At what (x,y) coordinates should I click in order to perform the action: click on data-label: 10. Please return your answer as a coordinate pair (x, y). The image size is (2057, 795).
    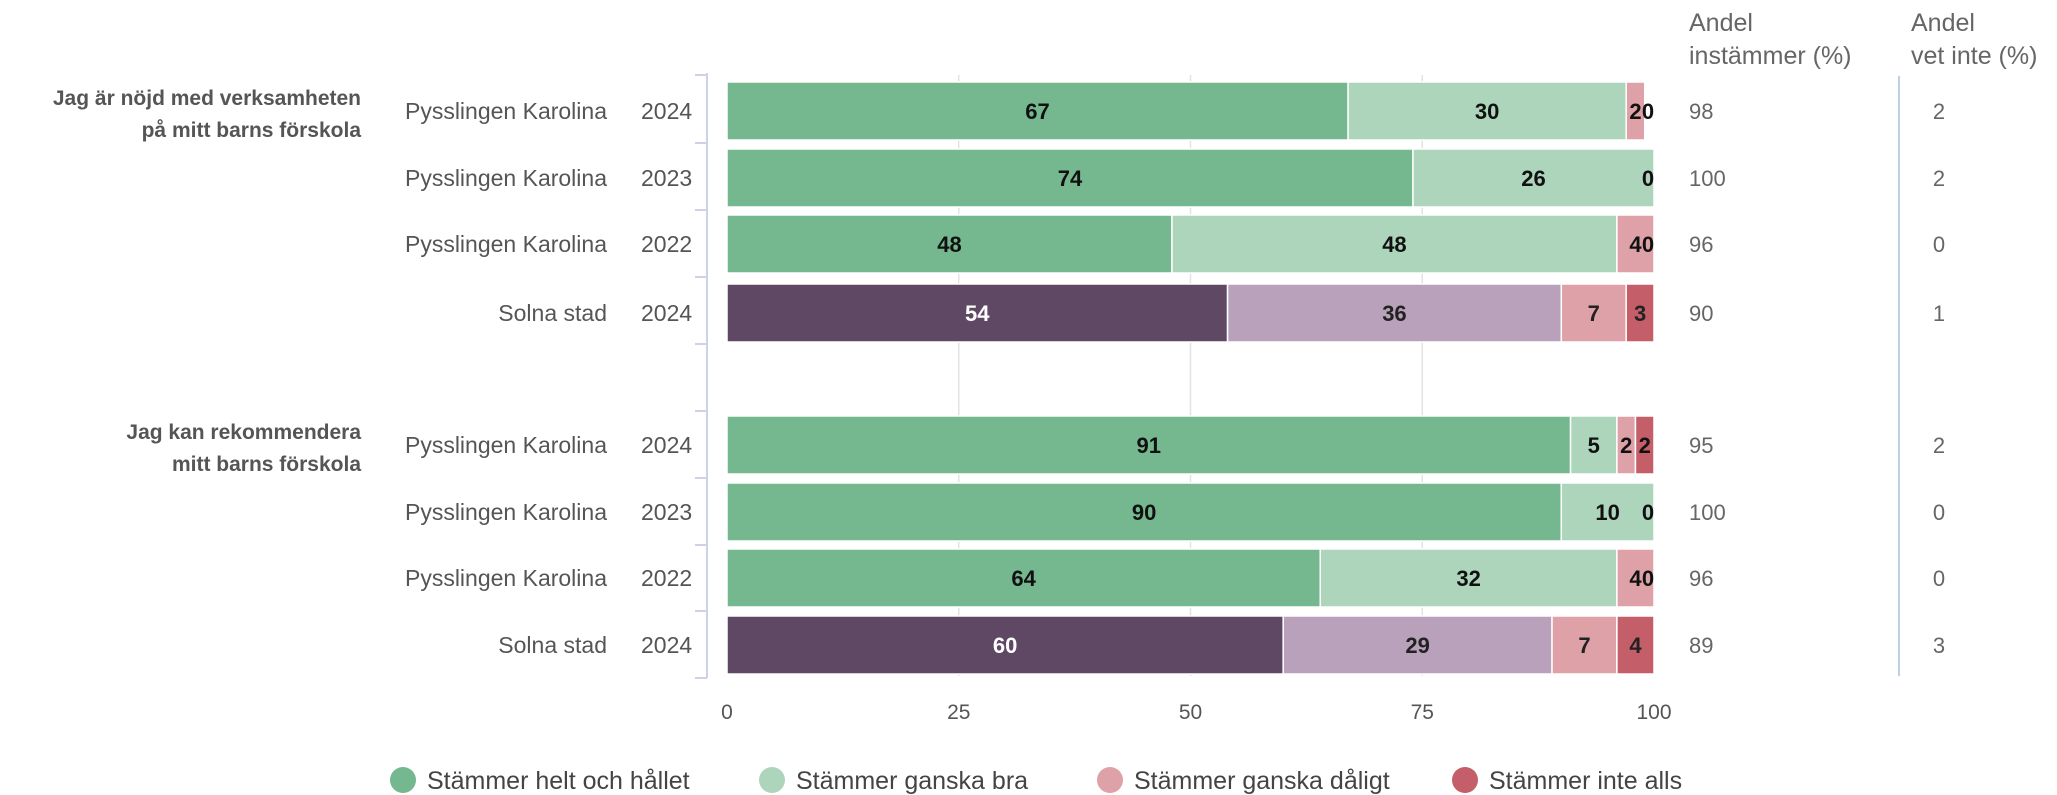
    Looking at the image, I should click on (1607, 512).